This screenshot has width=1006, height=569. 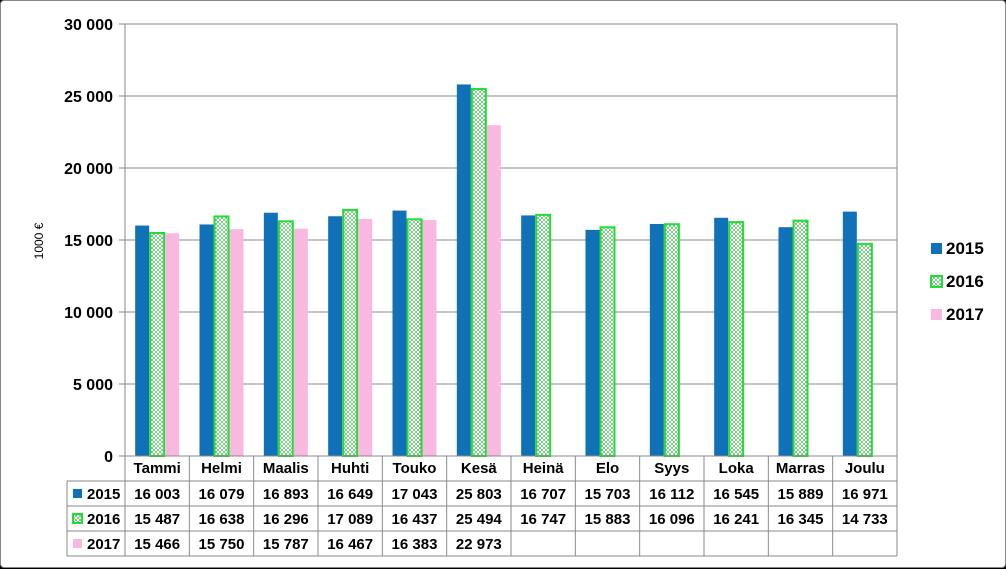 What do you see at coordinates (108, 457) in the screenshot?
I see `y-tick-label: 0` at bounding box center [108, 457].